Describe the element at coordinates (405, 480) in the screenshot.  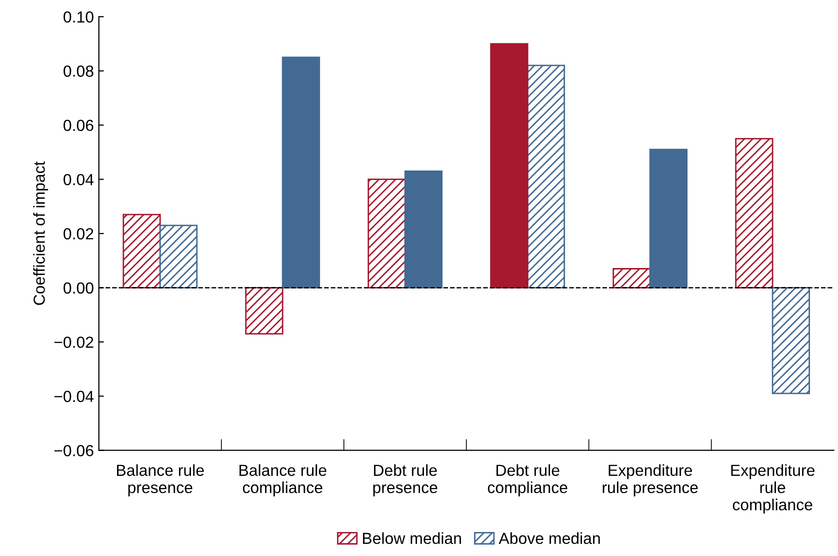
I see `x-tick-label: Debt rule presence` at that location.